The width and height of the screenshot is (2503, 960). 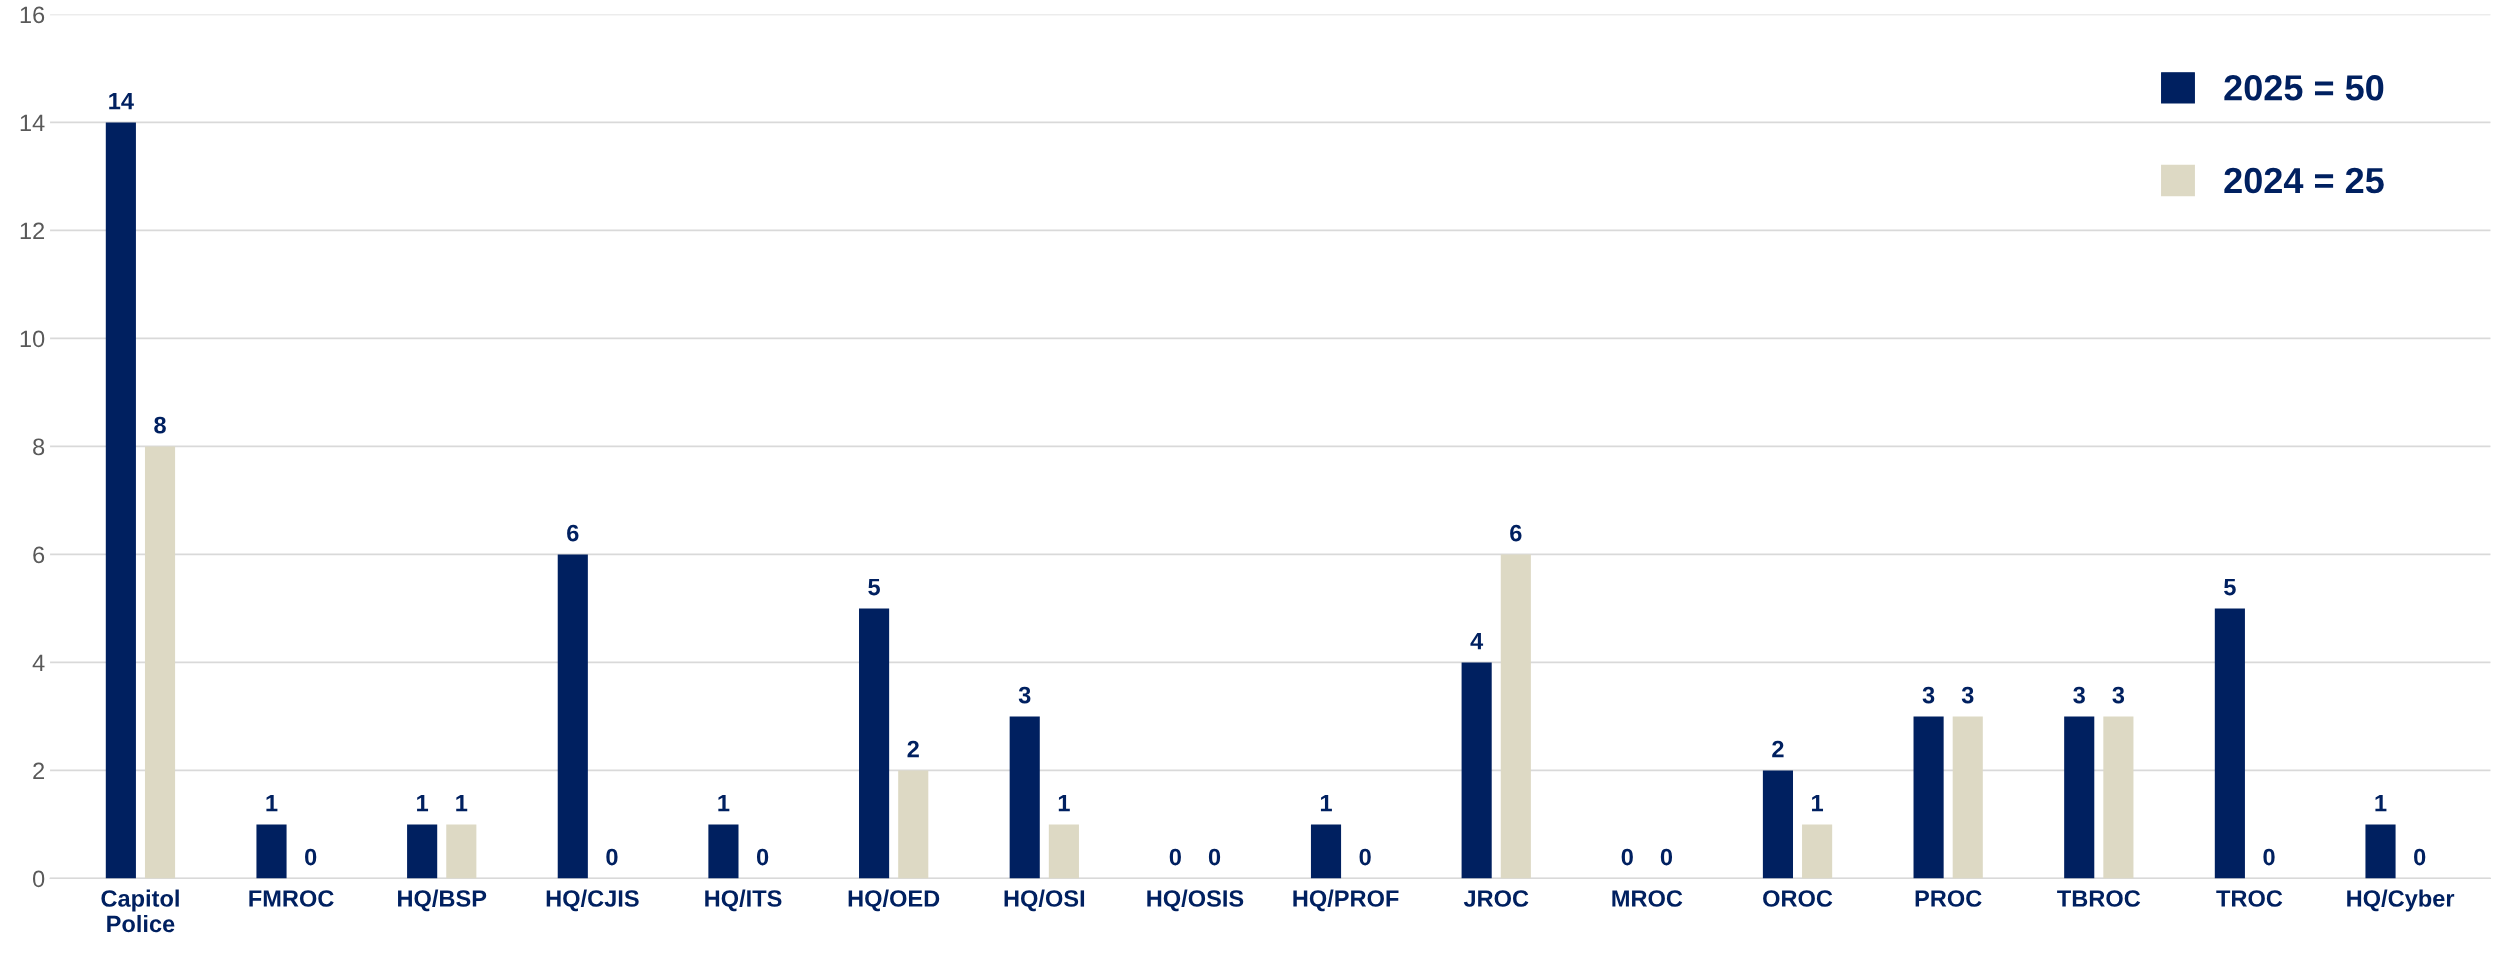 I want to click on x-tick-label: PROC, so click(x=1948, y=898).